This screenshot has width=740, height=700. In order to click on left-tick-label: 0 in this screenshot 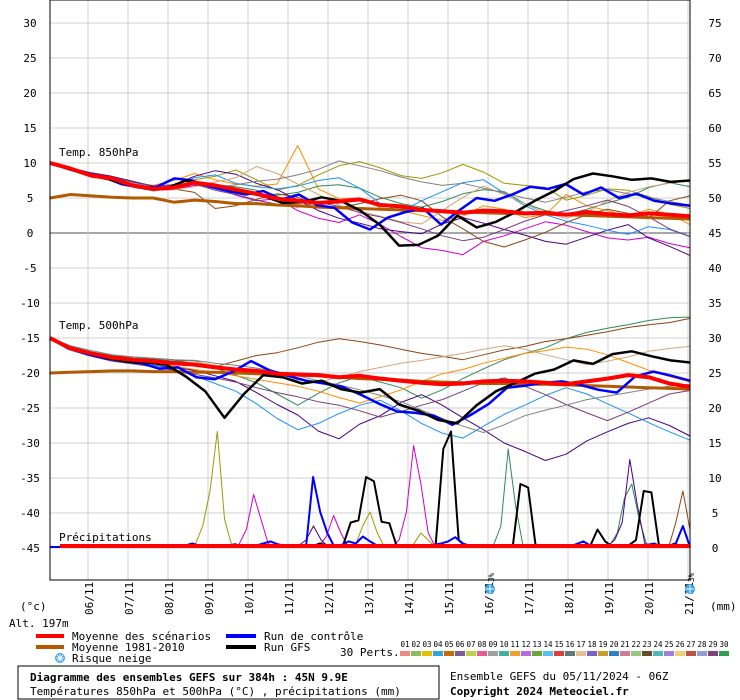, I will do `click(30, 233)`.